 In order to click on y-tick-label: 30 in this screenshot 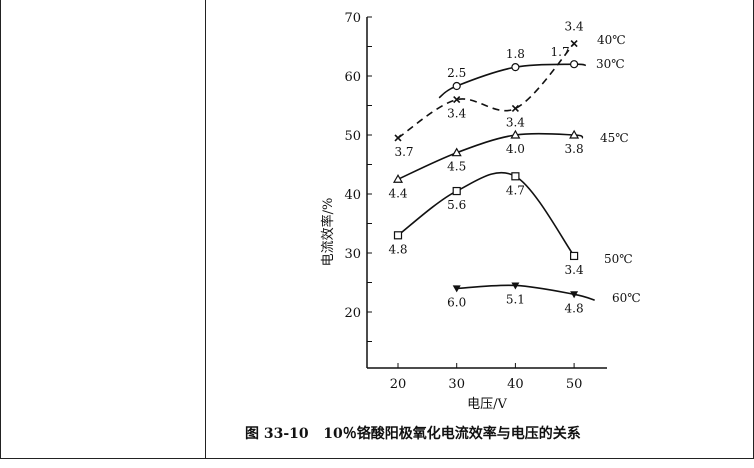, I will do `click(352, 254)`.